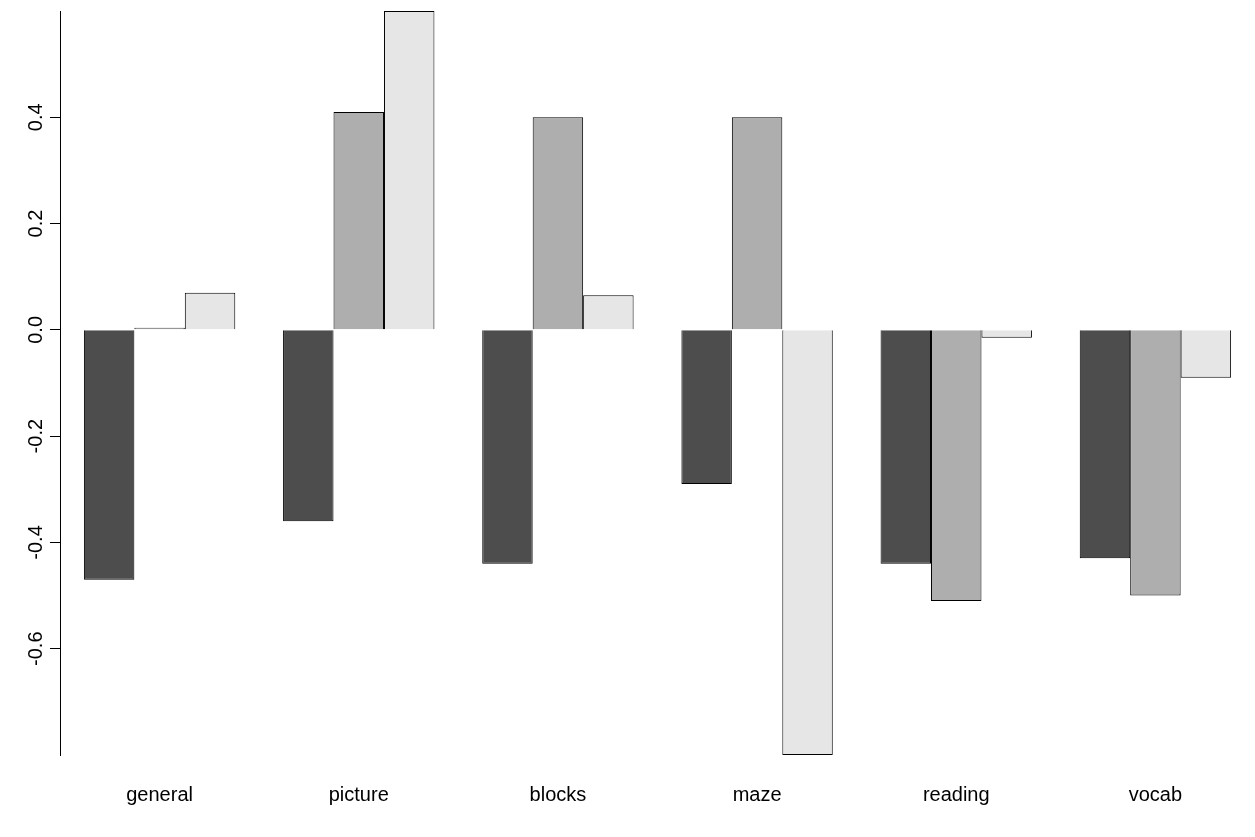  I want to click on y-tick-label: 0.2, so click(34, 223).